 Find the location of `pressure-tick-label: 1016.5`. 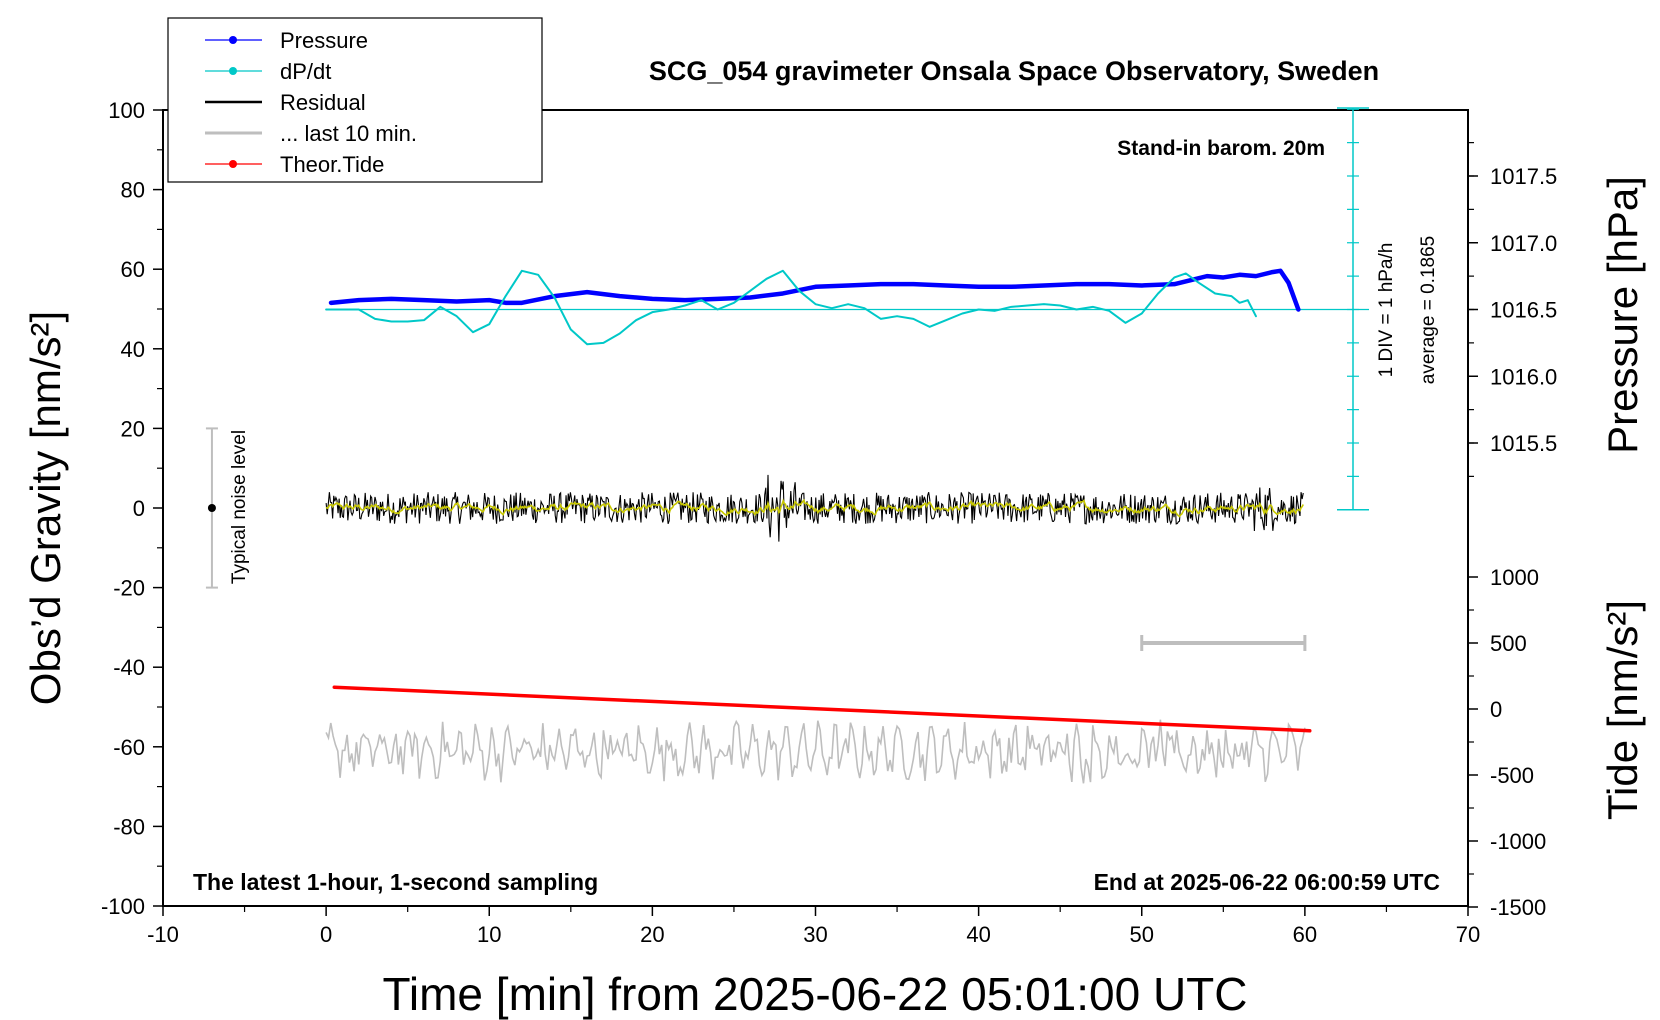

pressure-tick-label: 1016.5 is located at coordinates (1523, 310).